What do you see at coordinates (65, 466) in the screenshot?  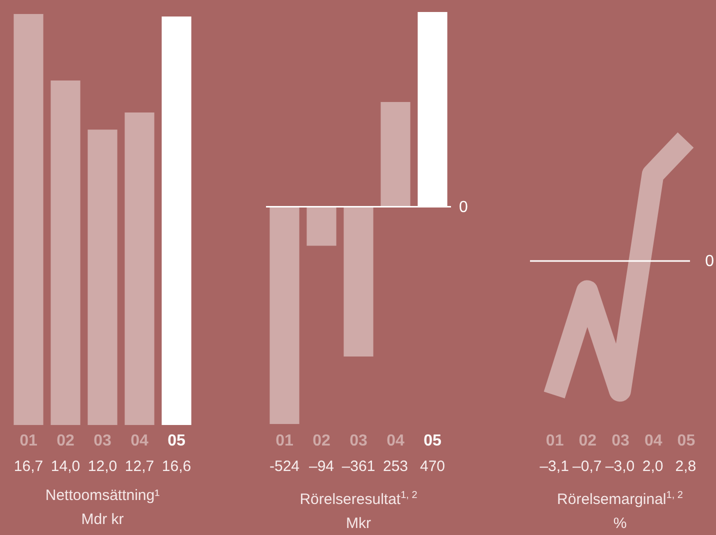 I see `data-label: 14,0` at bounding box center [65, 466].